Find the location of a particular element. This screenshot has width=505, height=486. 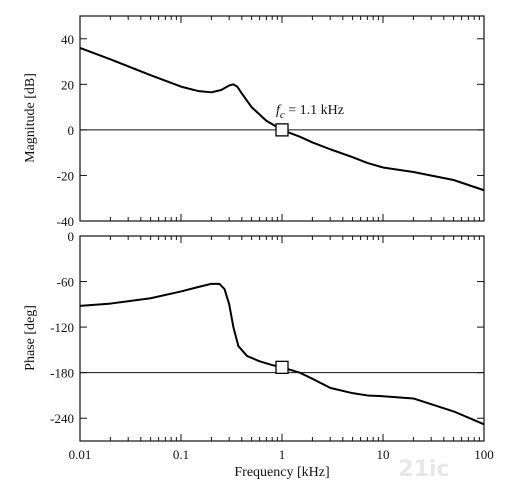

y-tick-label: -40 is located at coordinates (65, 221).